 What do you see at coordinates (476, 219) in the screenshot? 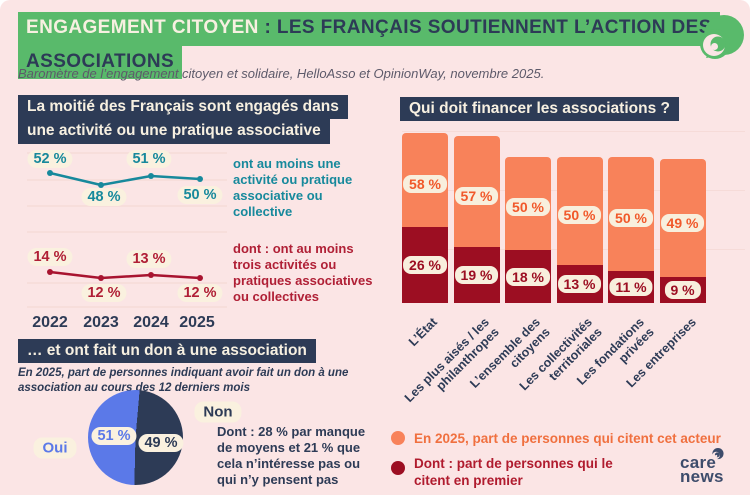
I see `bar-philanthropes: 57 % 19 %` at bounding box center [476, 219].